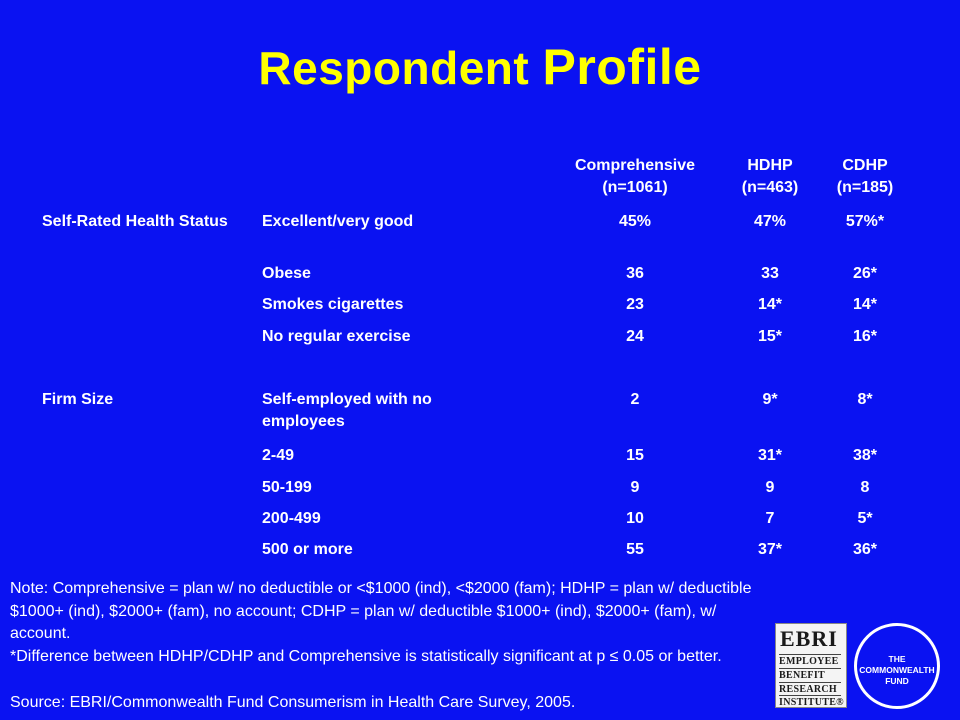  Describe the element at coordinates (635, 221) in the screenshot. I see `row-value-comprehensive: 45%` at that location.